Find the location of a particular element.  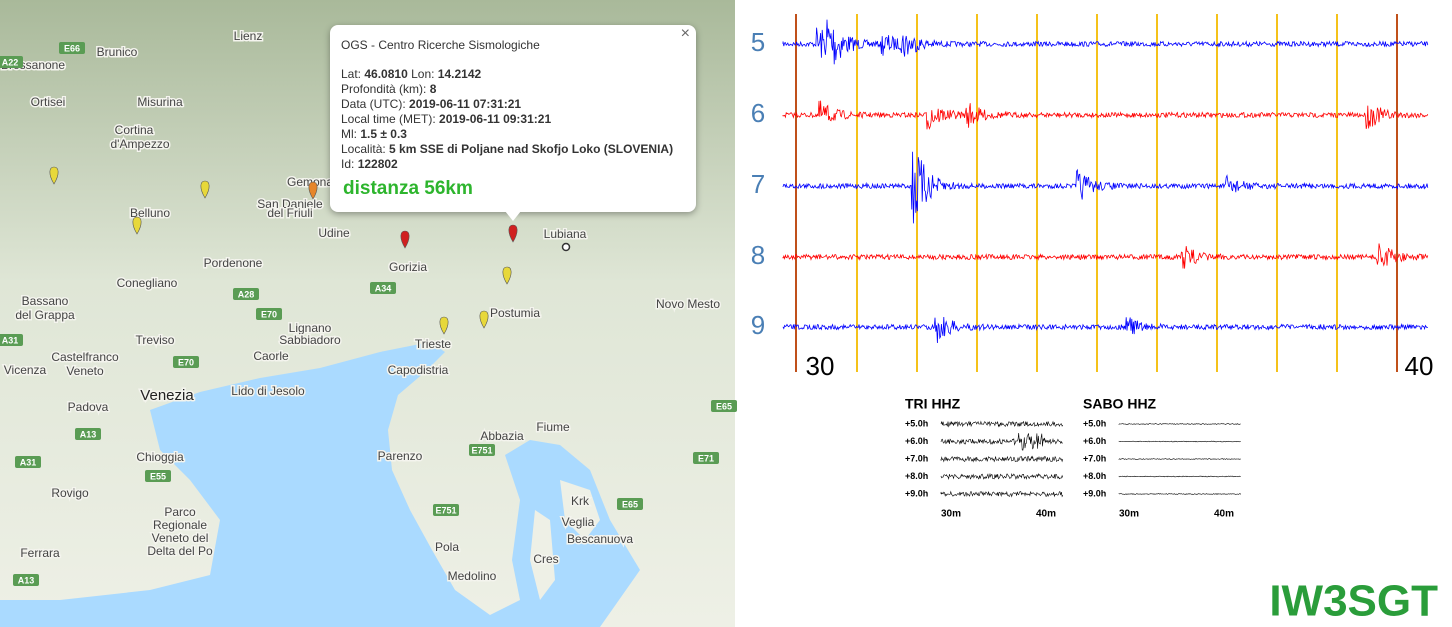

road-label: E70 is located at coordinates (269, 314).